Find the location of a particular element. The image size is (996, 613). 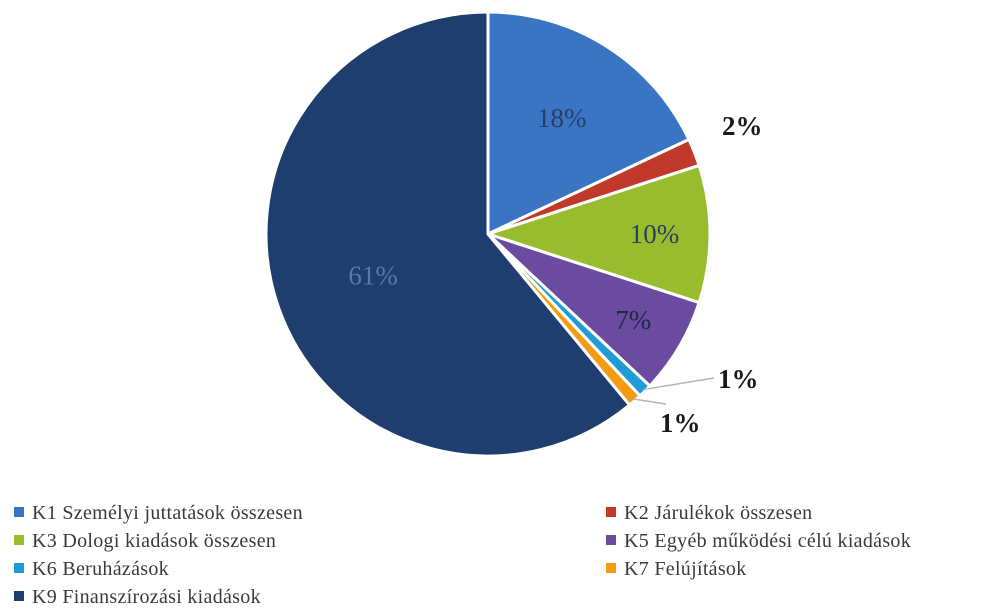

leader-lines is located at coordinates (674, 391).